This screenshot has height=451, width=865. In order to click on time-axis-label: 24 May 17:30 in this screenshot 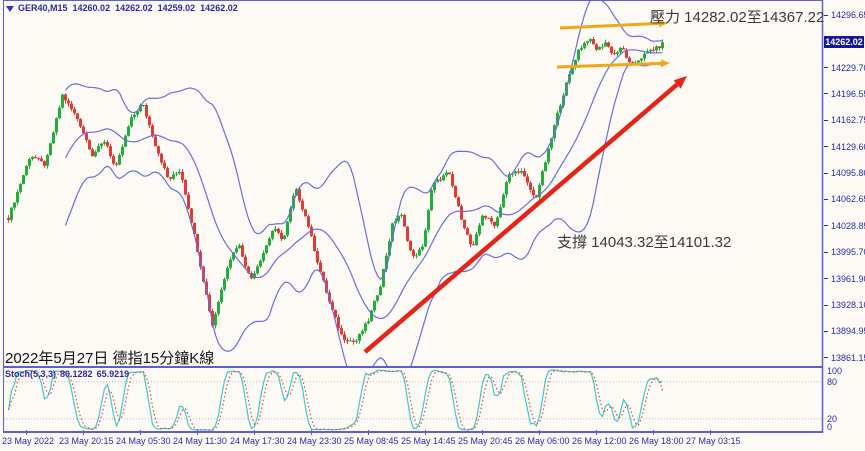, I will do `click(257, 441)`.